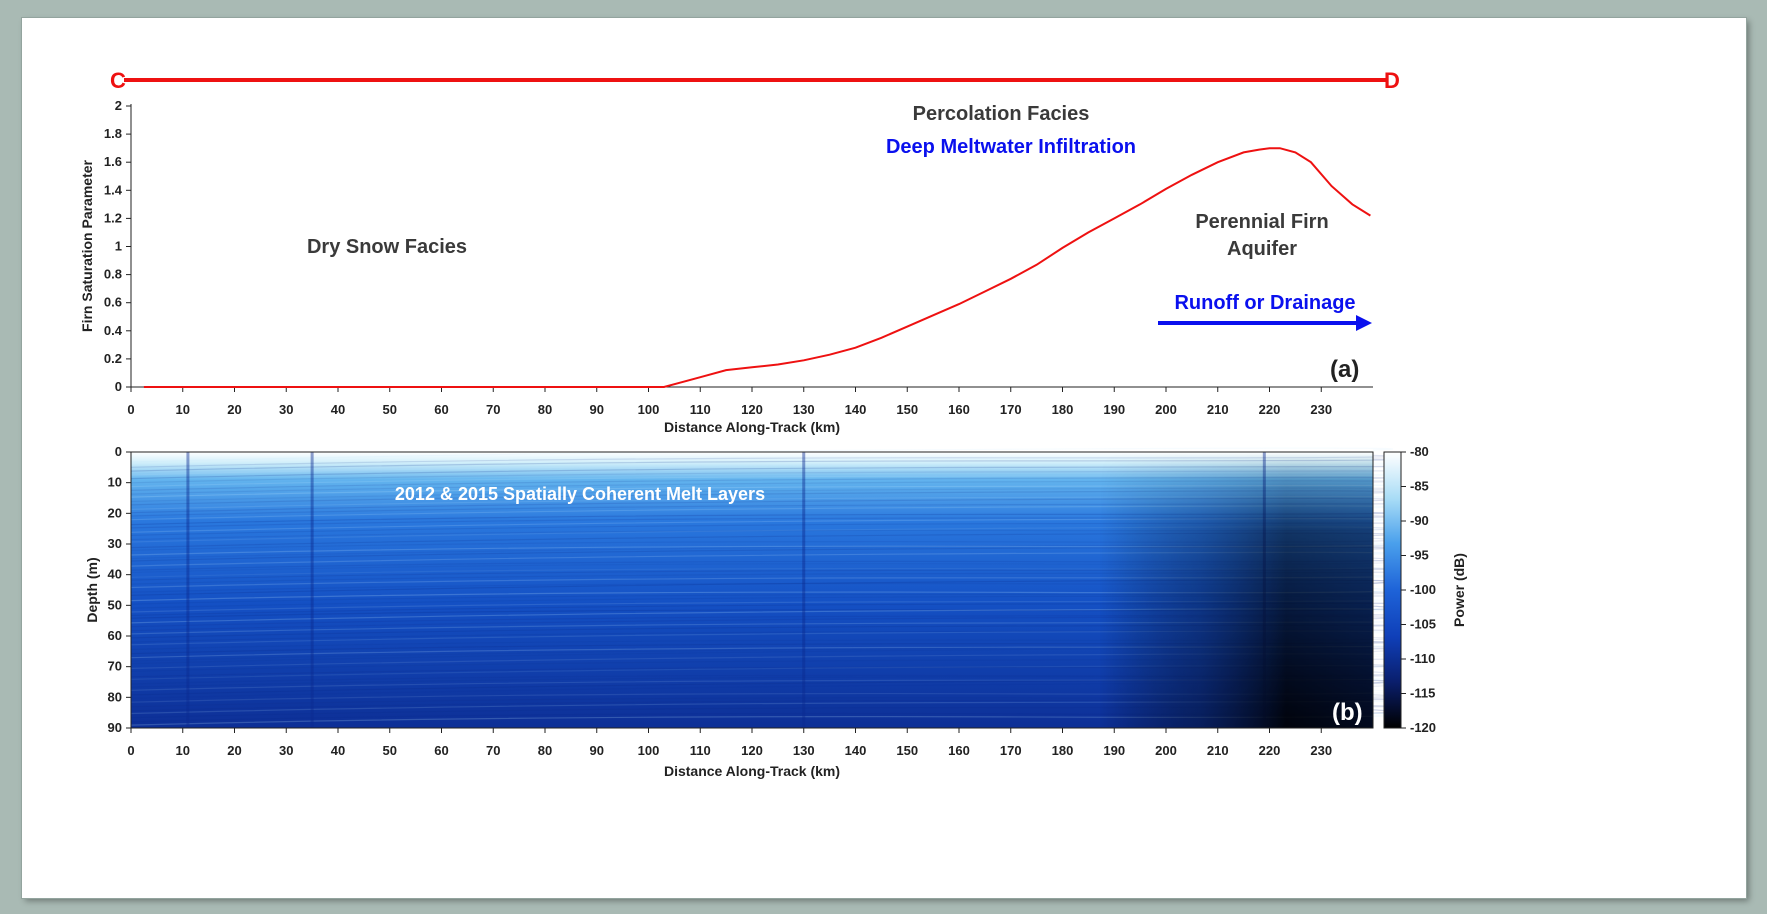 The width and height of the screenshot is (1767, 914). What do you see at coordinates (1011, 147) in the screenshot?
I see `deep-meltwater-infiltration-label: Deep Meltwater Infiltration` at bounding box center [1011, 147].